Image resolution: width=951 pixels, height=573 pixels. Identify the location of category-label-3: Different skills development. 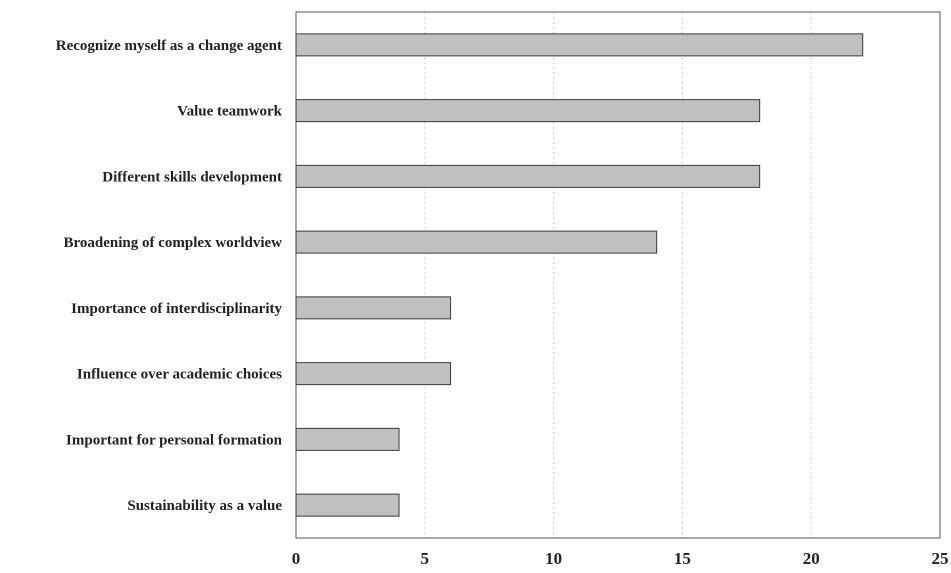
(192, 177).